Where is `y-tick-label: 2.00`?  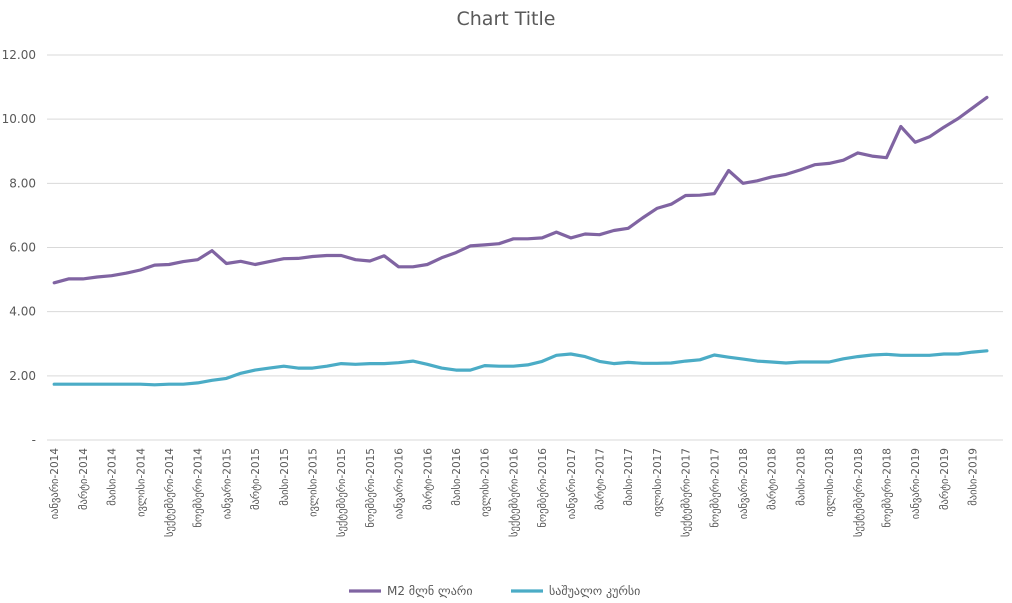
y-tick-label: 2.00 is located at coordinates (22, 376).